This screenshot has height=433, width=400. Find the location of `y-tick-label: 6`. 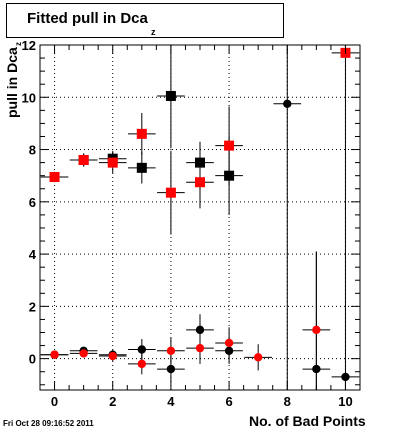

y-tick-label: 6 is located at coordinates (32, 202).